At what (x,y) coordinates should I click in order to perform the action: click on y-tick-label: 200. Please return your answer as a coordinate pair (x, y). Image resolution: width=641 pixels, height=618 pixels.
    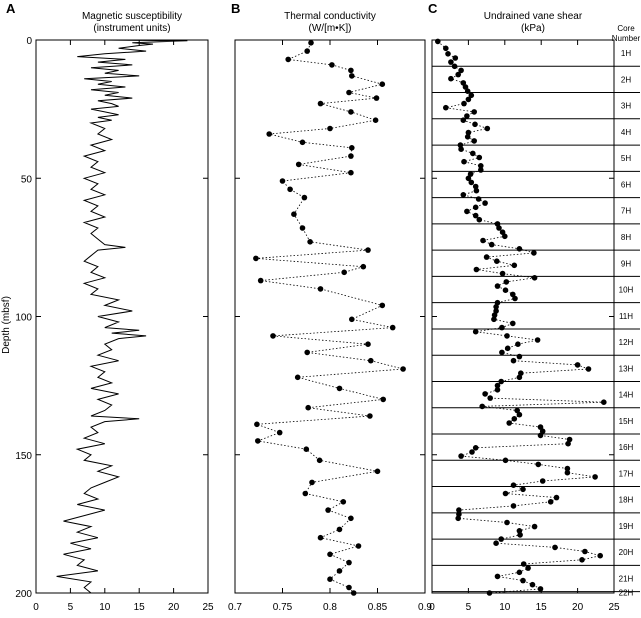
    Looking at the image, I should click on (23, 594).